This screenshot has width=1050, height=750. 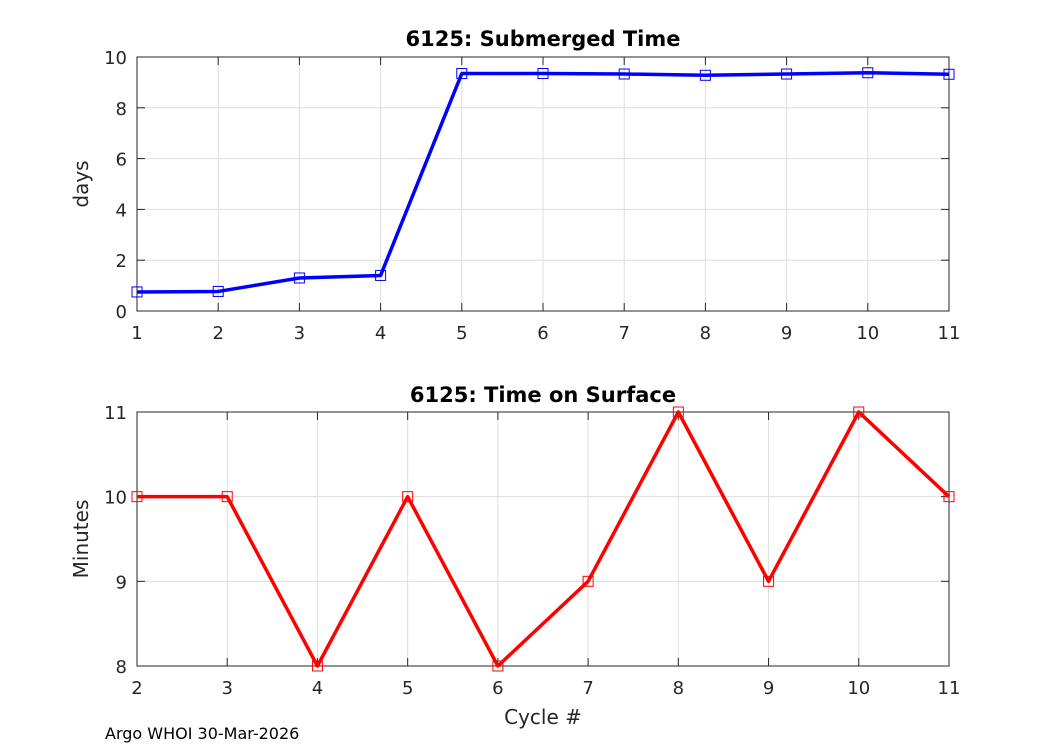 I want to click on y-axis-label-submerged: days, so click(x=81, y=183).